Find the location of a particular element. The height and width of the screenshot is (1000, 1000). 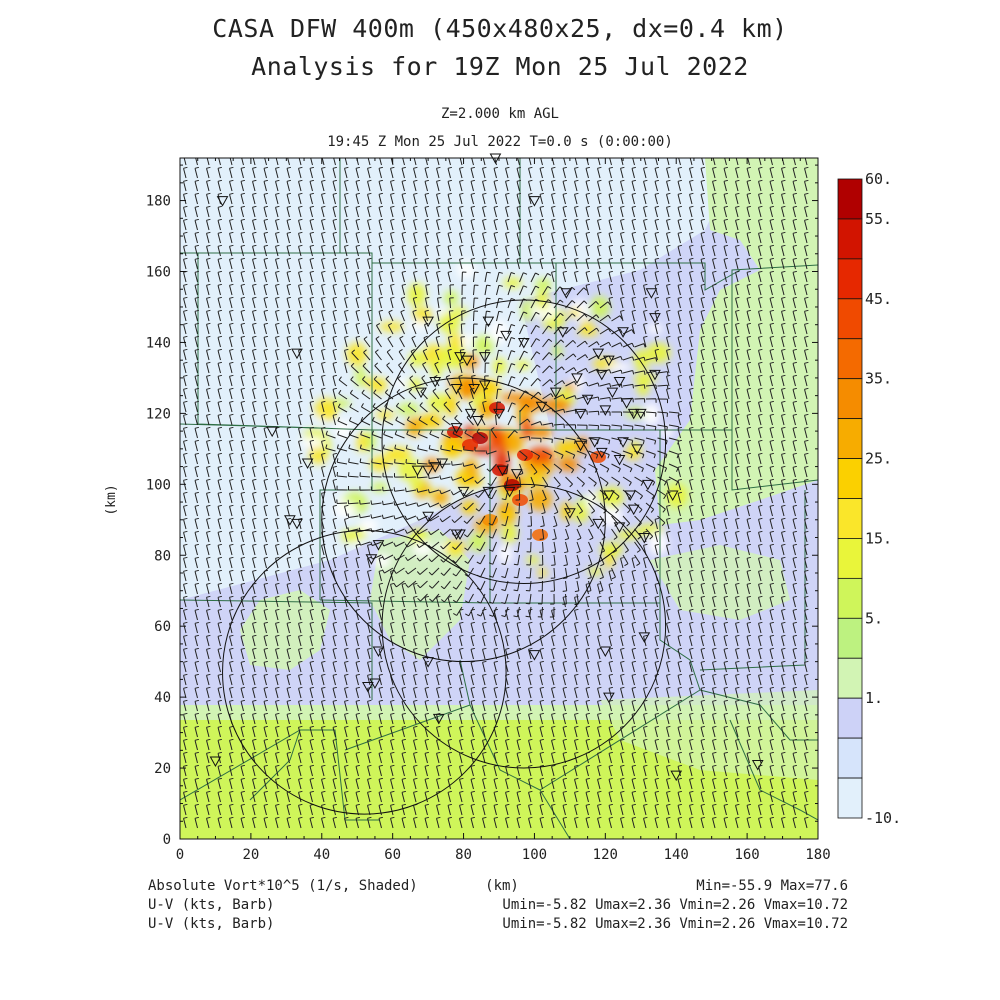

colorbar-label: 5. is located at coordinates (874, 618).